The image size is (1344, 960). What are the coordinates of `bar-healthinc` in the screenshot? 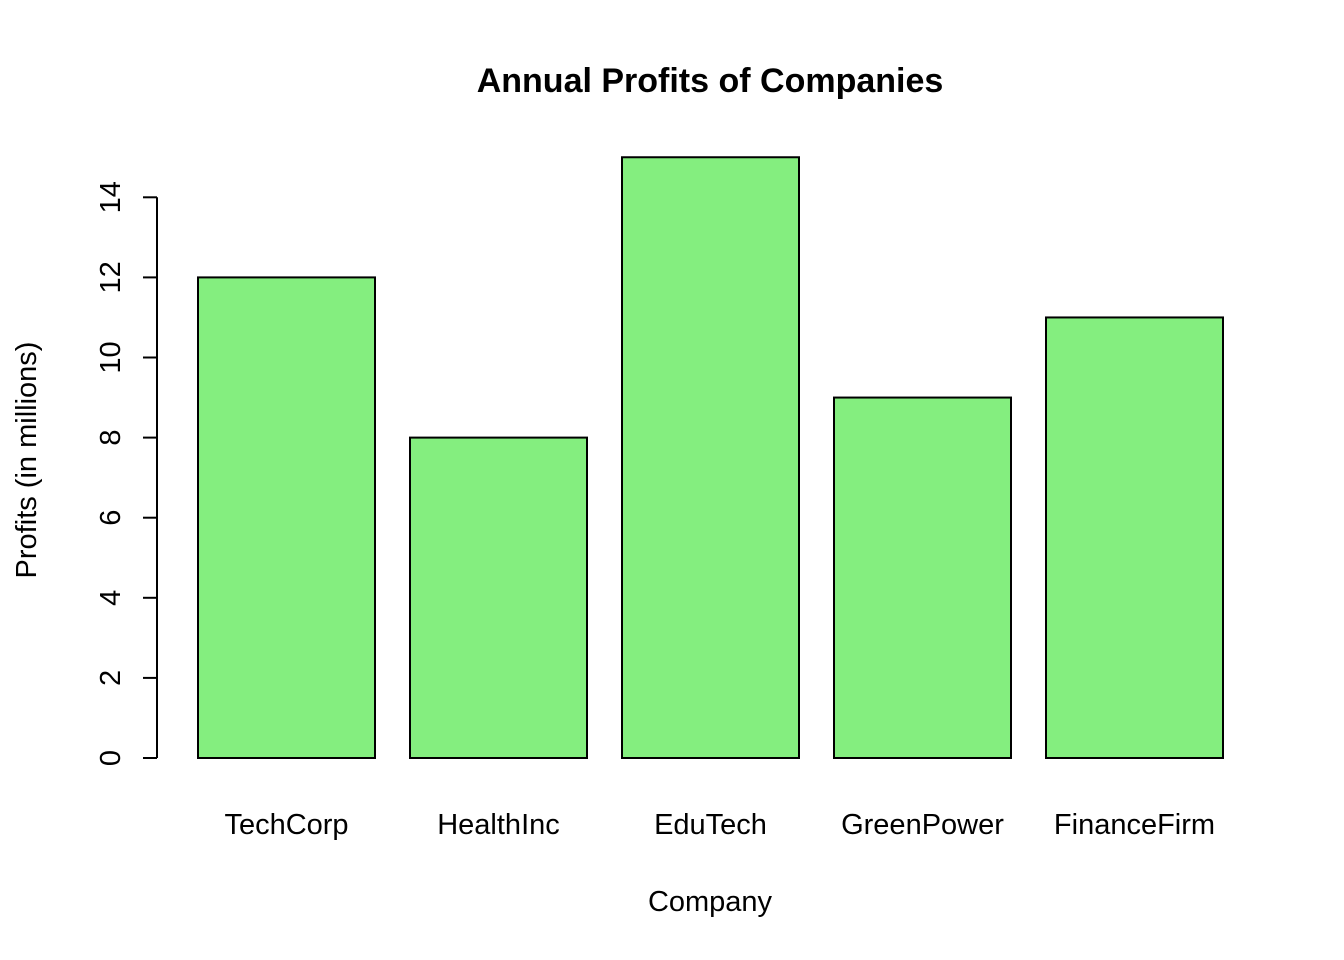 It's located at (498, 597).